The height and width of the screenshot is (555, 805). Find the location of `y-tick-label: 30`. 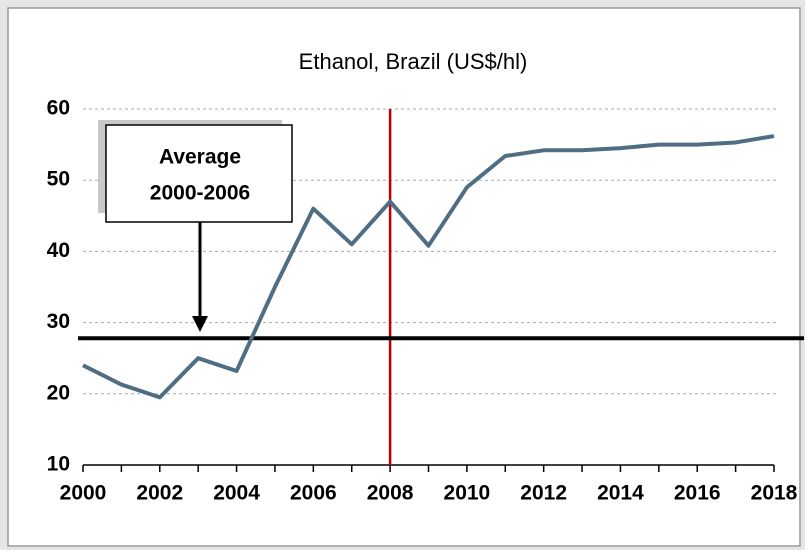

y-tick-label: 30 is located at coordinates (58, 321).